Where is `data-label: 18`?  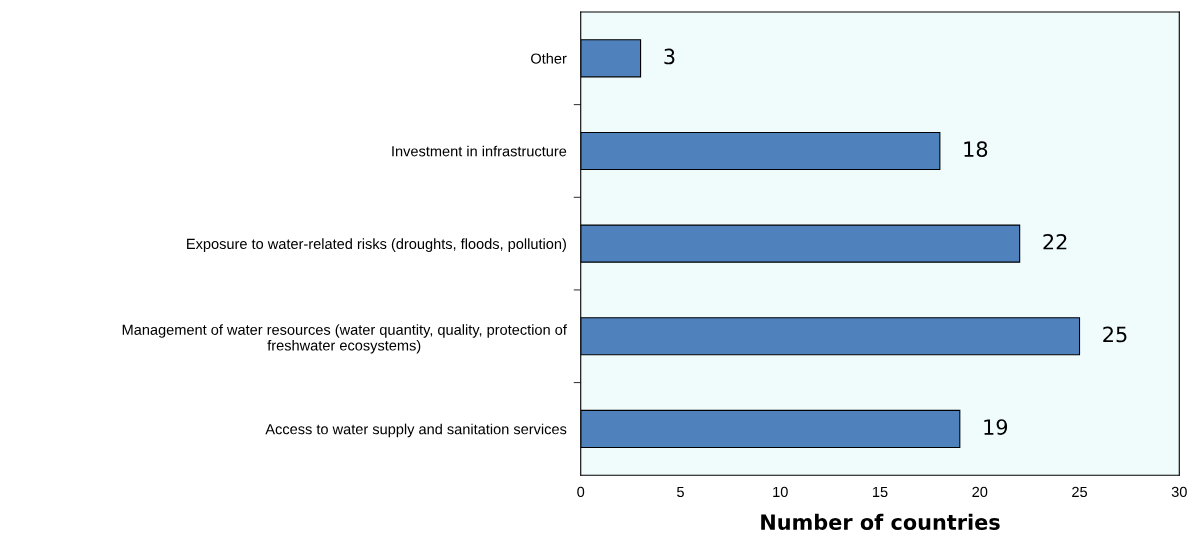
data-label: 18 is located at coordinates (976, 149).